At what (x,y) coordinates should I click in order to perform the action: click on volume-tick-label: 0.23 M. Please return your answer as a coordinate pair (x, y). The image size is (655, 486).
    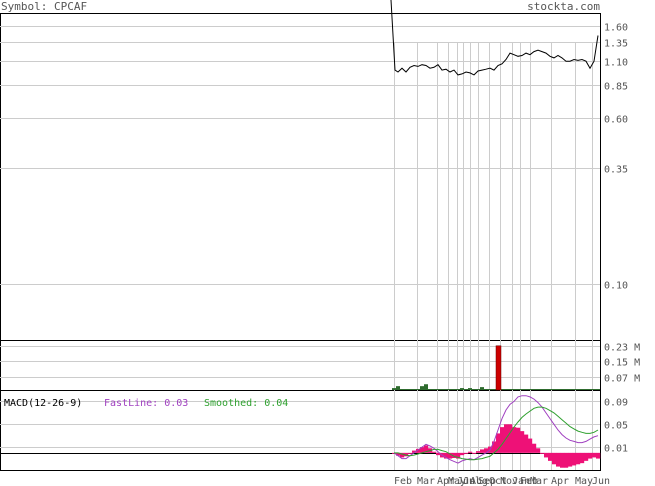
    Looking at the image, I should click on (622, 348).